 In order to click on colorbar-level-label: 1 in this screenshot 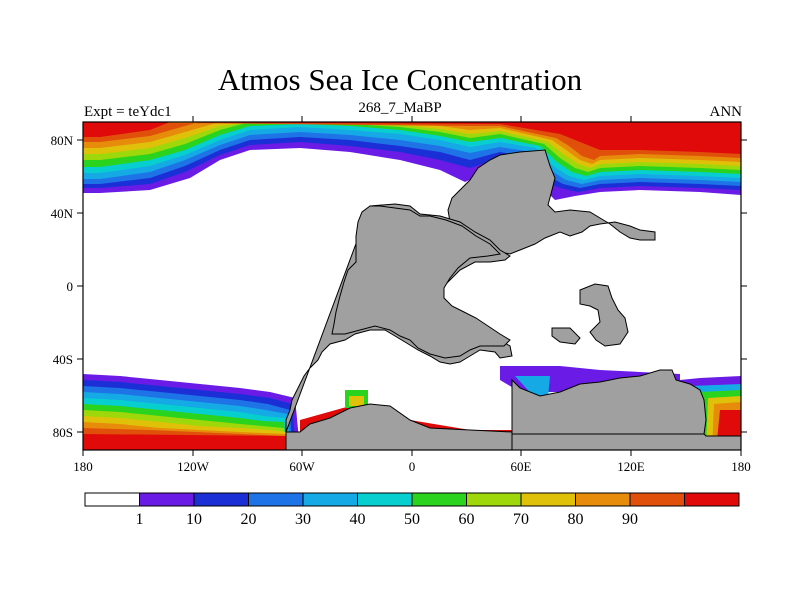, I will do `click(140, 519)`.